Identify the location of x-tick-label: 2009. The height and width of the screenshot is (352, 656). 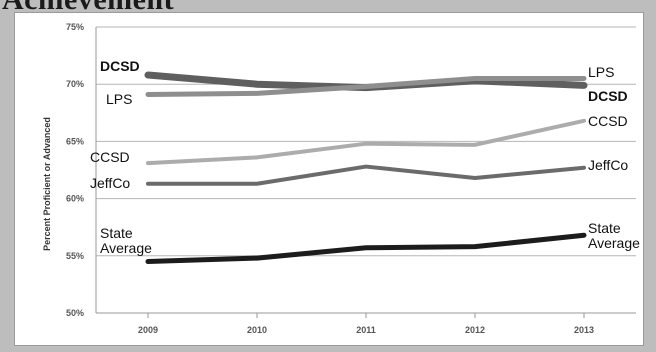
(148, 330).